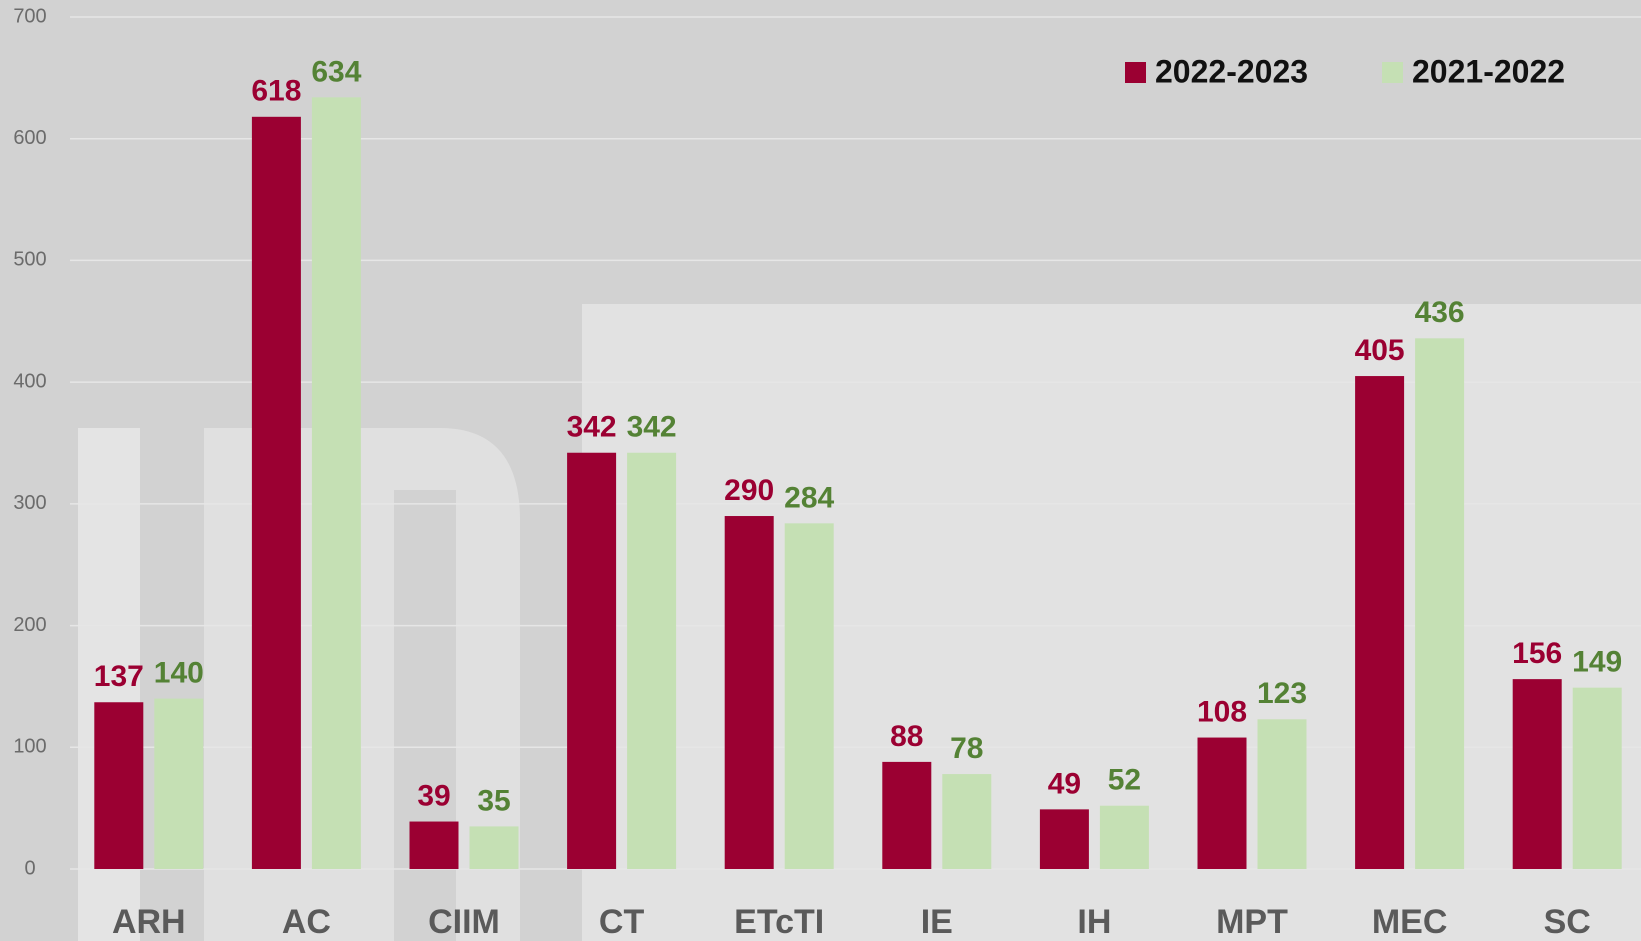 Image resolution: width=1641 pixels, height=941 pixels. What do you see at coordinates (1440, 312) in the screenshot?
I see `data-label: 436` at bounding box center [1440, 312].